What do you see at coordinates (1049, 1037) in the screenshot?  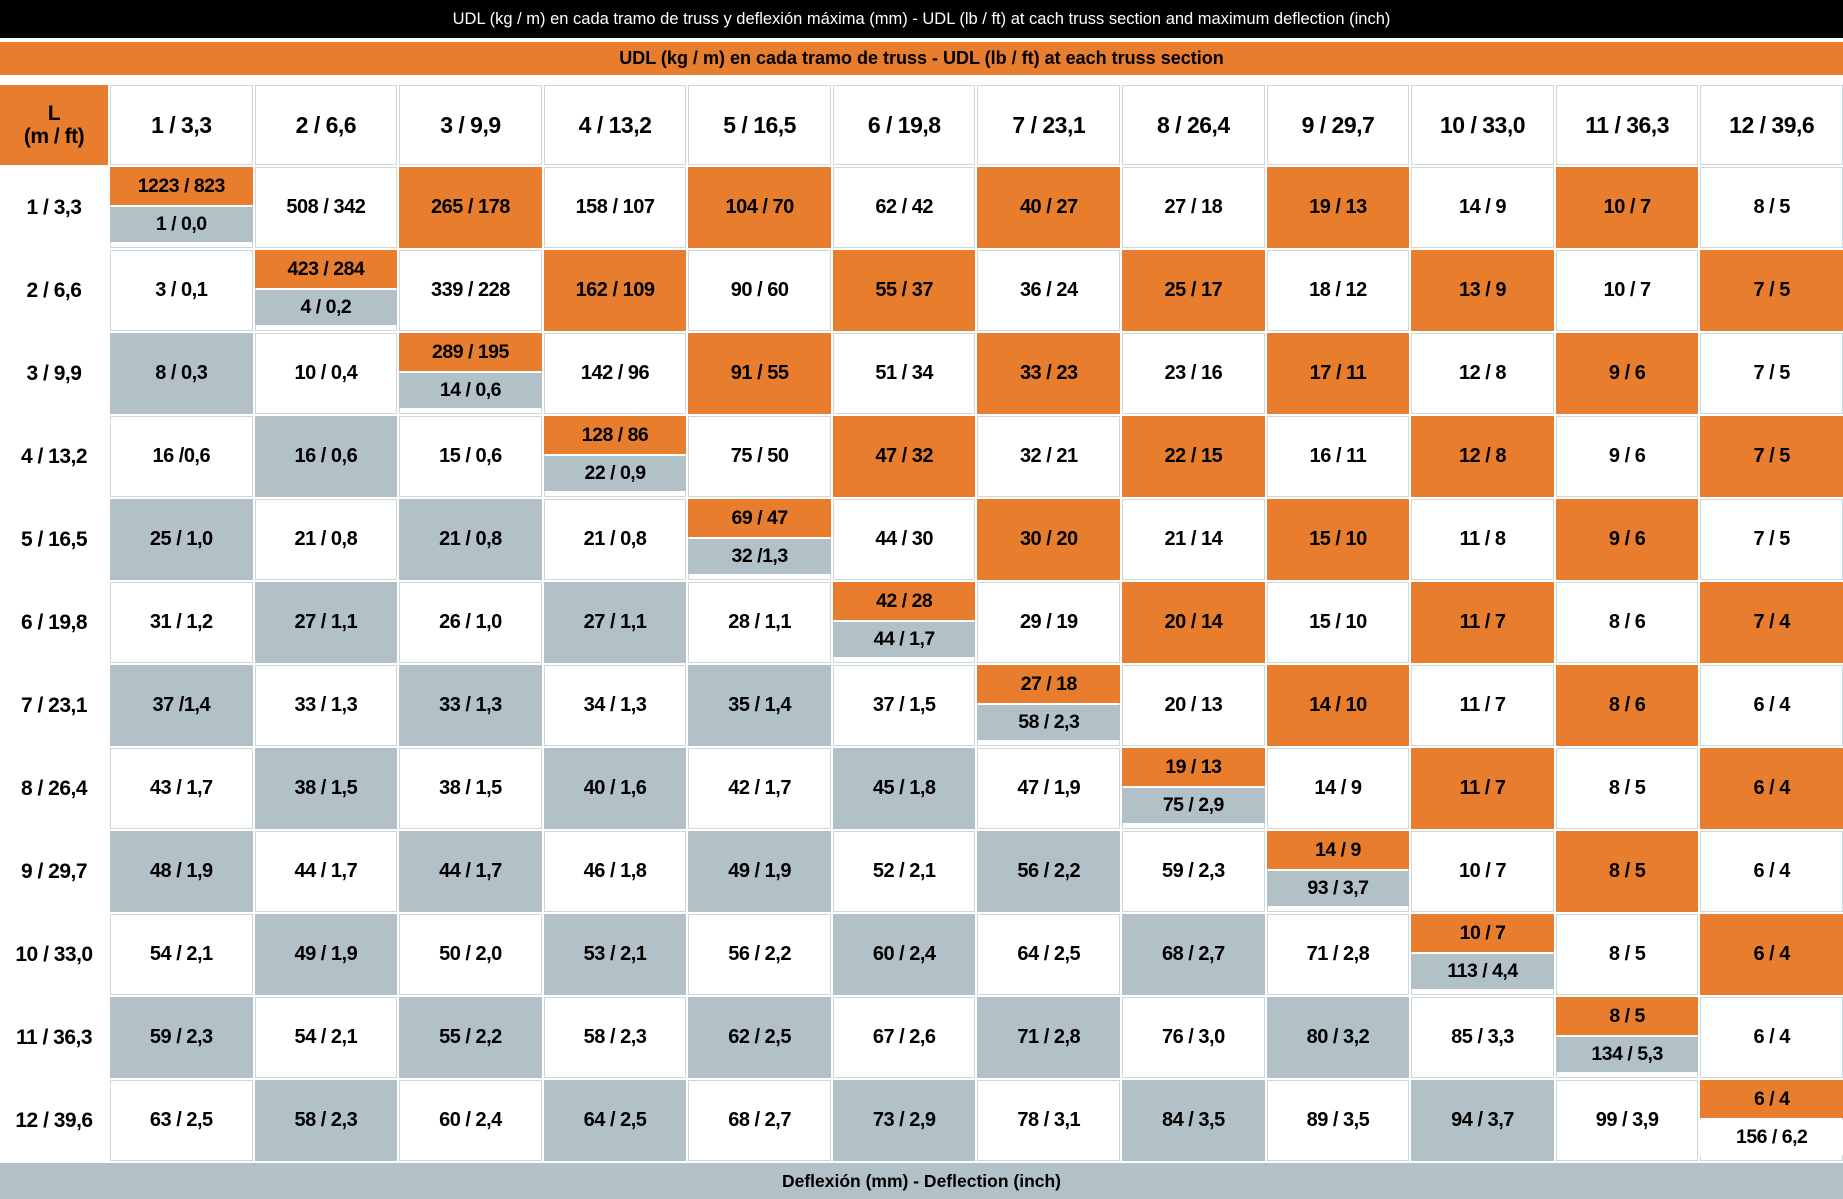 I see `table-cell: 71 / 2,8` at bounding box center [1049, 1037].